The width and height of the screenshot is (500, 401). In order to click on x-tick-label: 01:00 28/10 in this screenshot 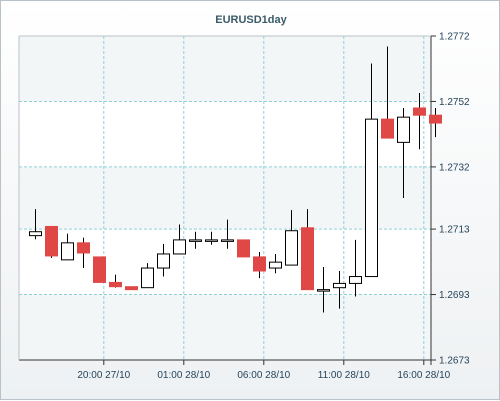, I will do `click(183, 375)`.